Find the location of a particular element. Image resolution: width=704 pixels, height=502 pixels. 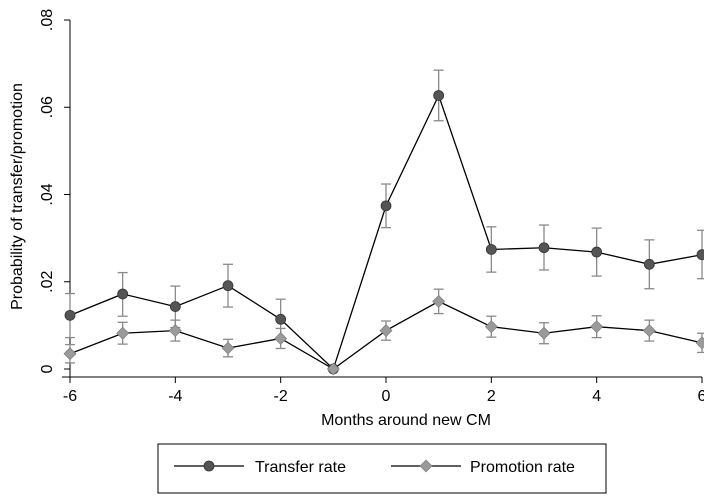

promotion-rate-legend-label: Promotion rate is located at coordinates (522, 467).